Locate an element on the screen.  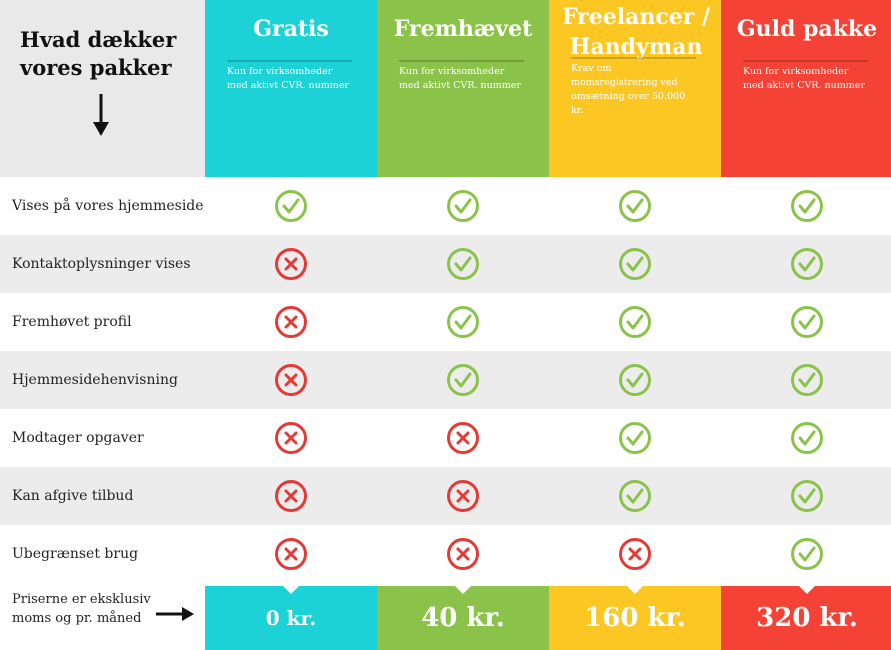
plan-name: Gratis is located at coordinates (291, 29).